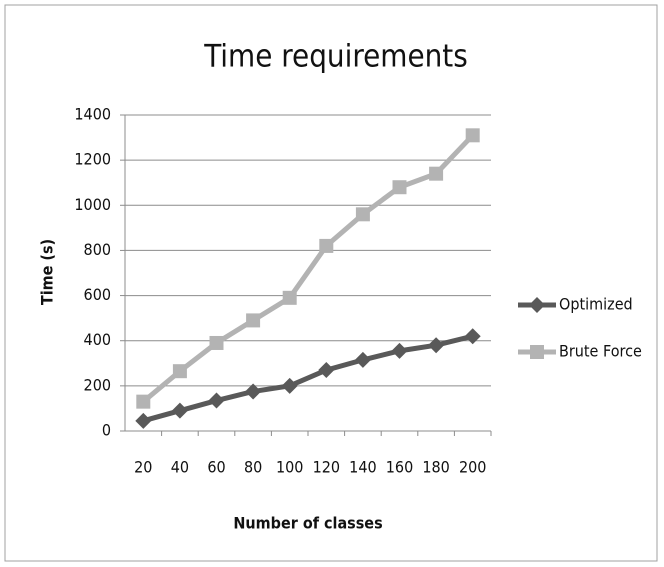 The width and height of the screenshot is (664, 567). Describe the element at coordinates (596, 304) in the screenshot. I see `legend-label: Optimized` at that location.